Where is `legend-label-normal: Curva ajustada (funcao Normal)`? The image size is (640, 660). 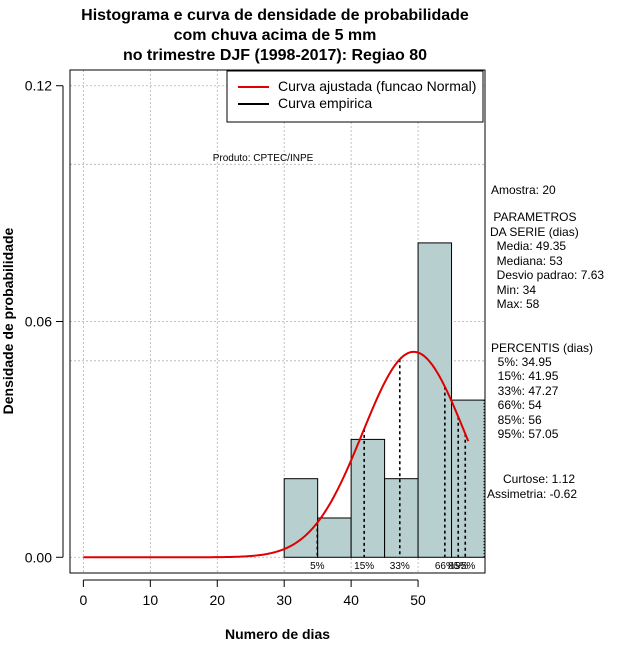
legend-label-normal: Curva ajustada (funcao Normal) is located at coordinates (377, 86).